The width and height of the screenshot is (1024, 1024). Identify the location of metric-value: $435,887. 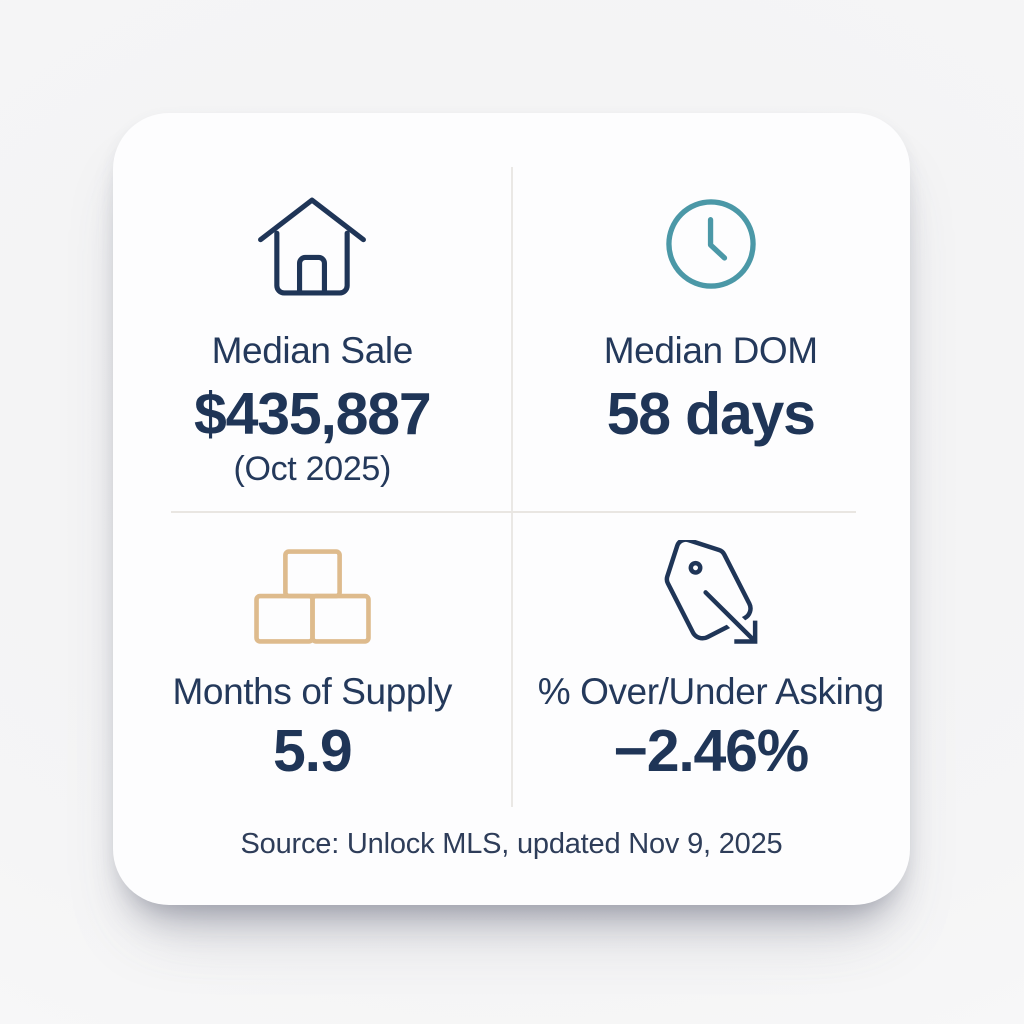
(313, 413).